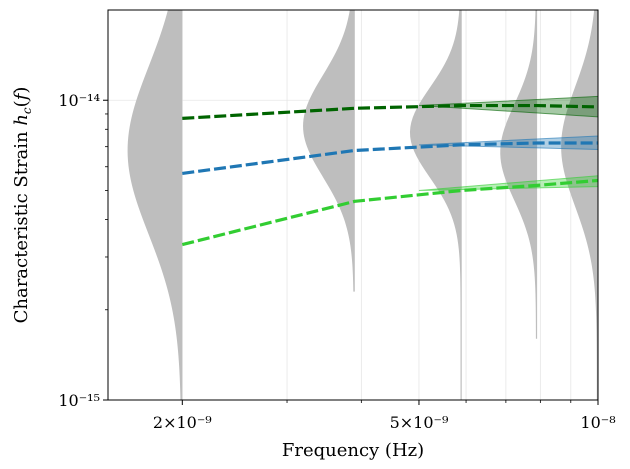  What do you see at coordinates (22, 205) in the screenshot?
I see `y-axis-label: Characteristic Strain hc(f)` at bounding box center [22, 205].